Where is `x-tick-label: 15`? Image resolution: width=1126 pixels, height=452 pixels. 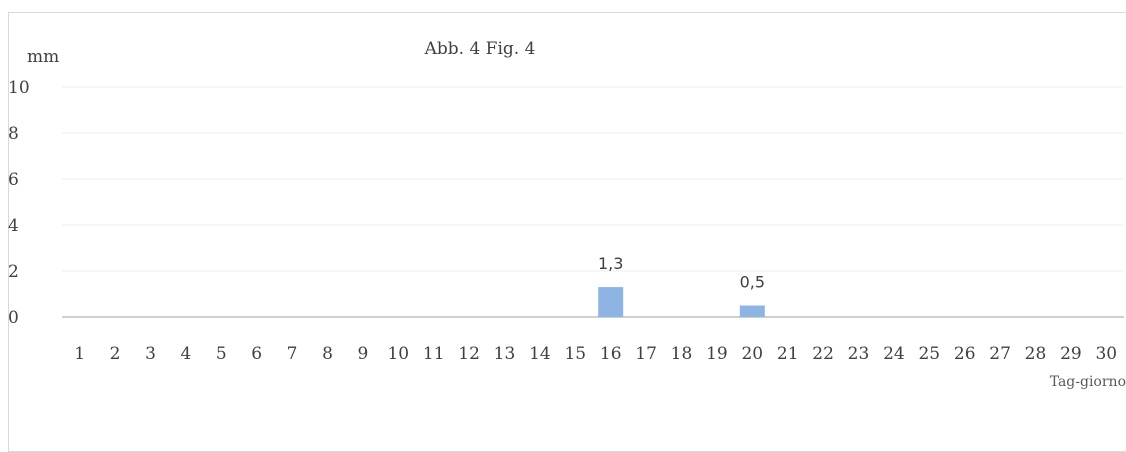
x-tick-label: 15 is located at coordinates (575, 354).